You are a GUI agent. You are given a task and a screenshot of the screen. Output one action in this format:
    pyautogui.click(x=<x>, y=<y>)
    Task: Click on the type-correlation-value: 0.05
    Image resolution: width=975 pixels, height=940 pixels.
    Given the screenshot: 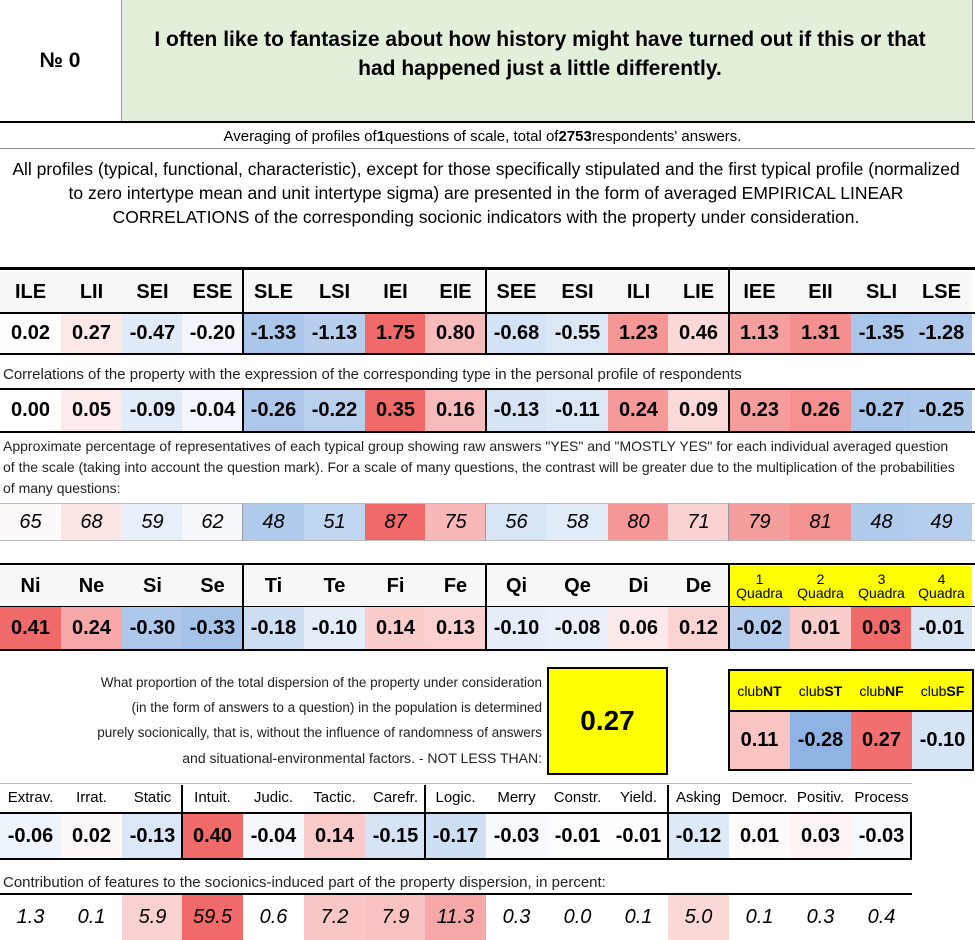 What is the action you would take?
    pyautogui.click(x=91, y=410)
    